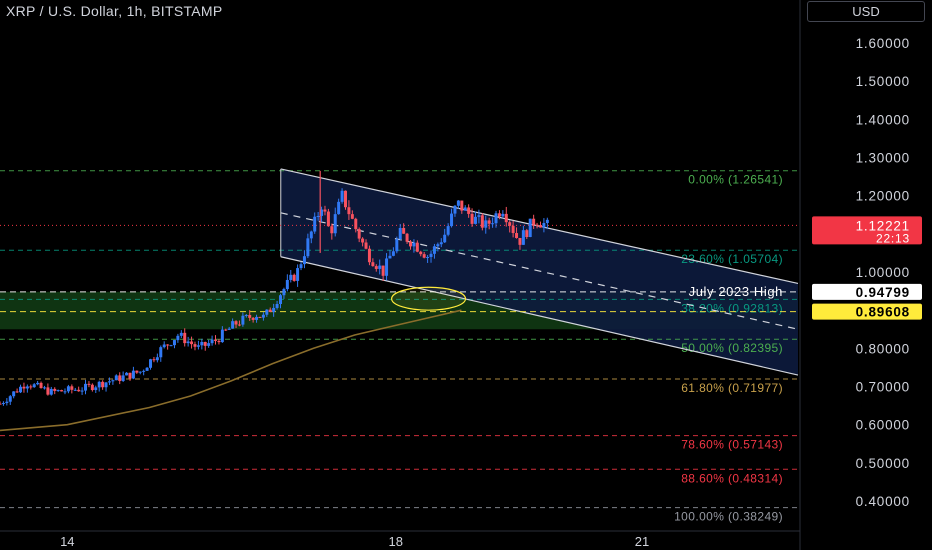 The image size is (932, 550). I want to click on current-price-countdown: 22:13, so click(893, 238).